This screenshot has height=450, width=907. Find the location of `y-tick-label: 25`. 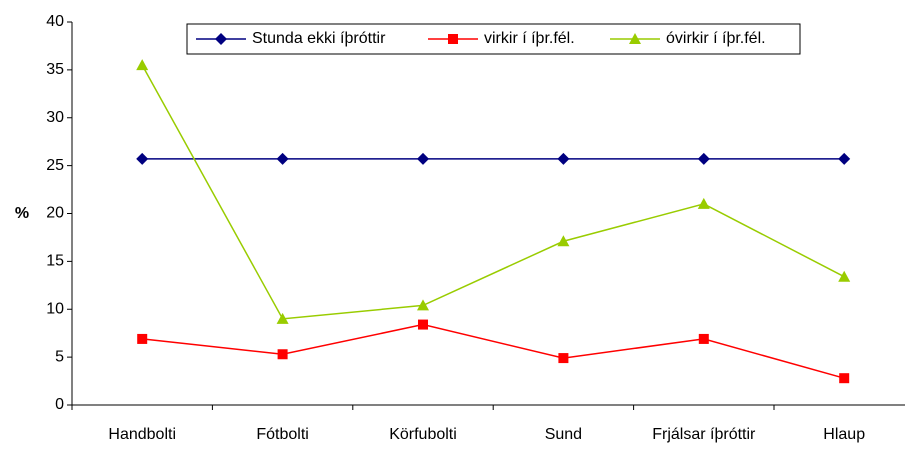

y-tick-label: 25 is located at coordinates (55, 165).